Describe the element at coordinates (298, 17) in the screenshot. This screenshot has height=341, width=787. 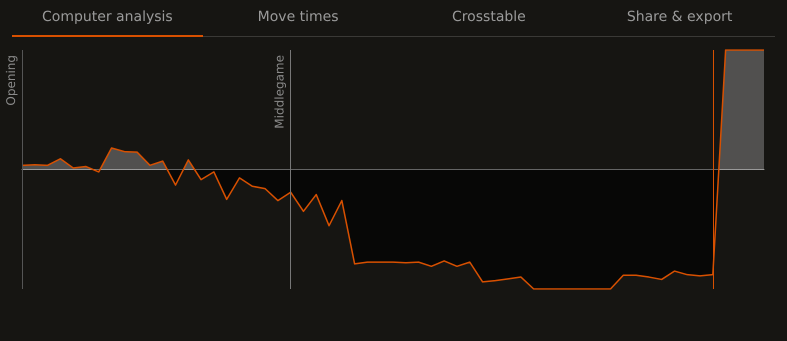
I see `text: Move times` at that location.